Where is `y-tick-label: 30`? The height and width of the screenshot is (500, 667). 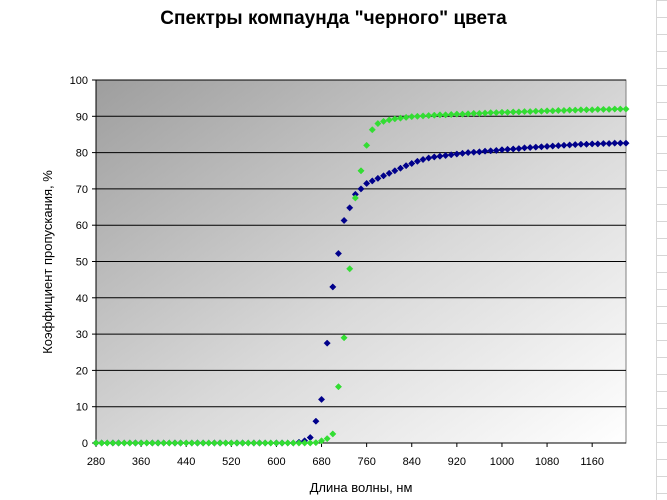 y-tick-label: 30 is located at coordinates (82, 335).